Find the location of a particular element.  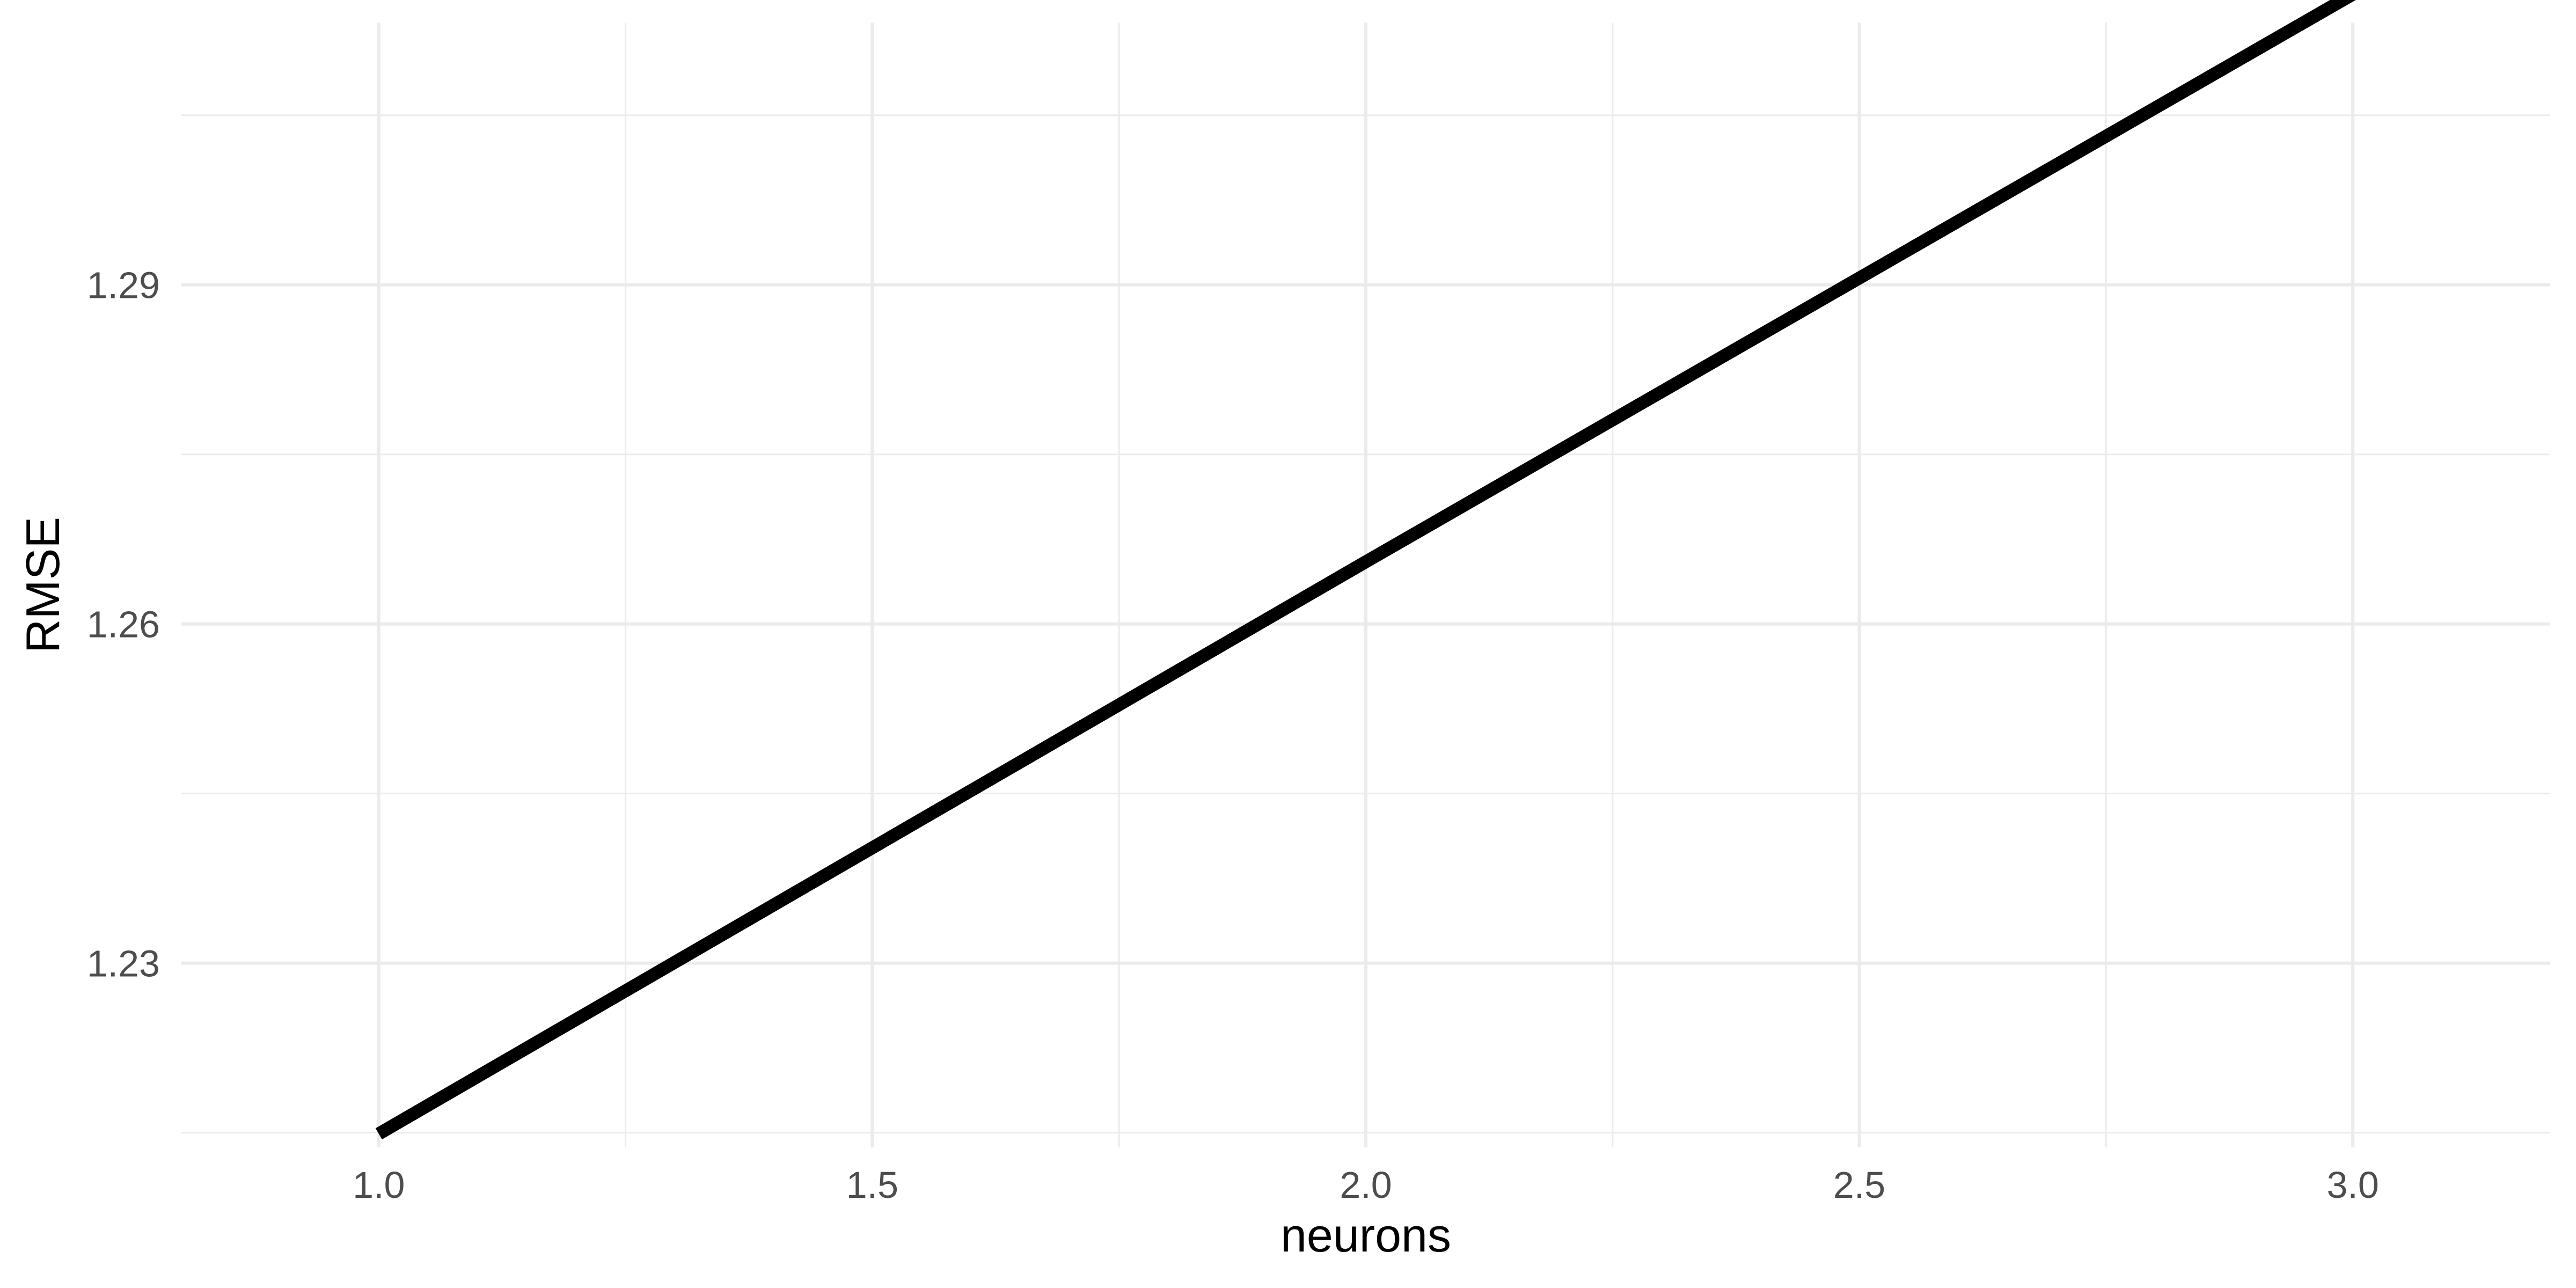

y-tick-label: 1.26 is located at coordinates (123, 625).